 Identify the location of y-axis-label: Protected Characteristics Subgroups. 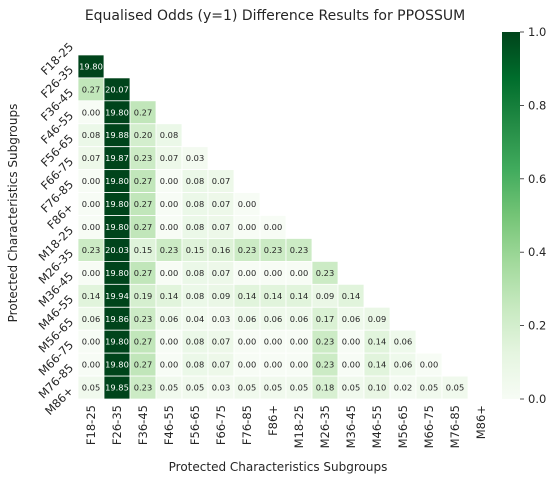
(13, 213).